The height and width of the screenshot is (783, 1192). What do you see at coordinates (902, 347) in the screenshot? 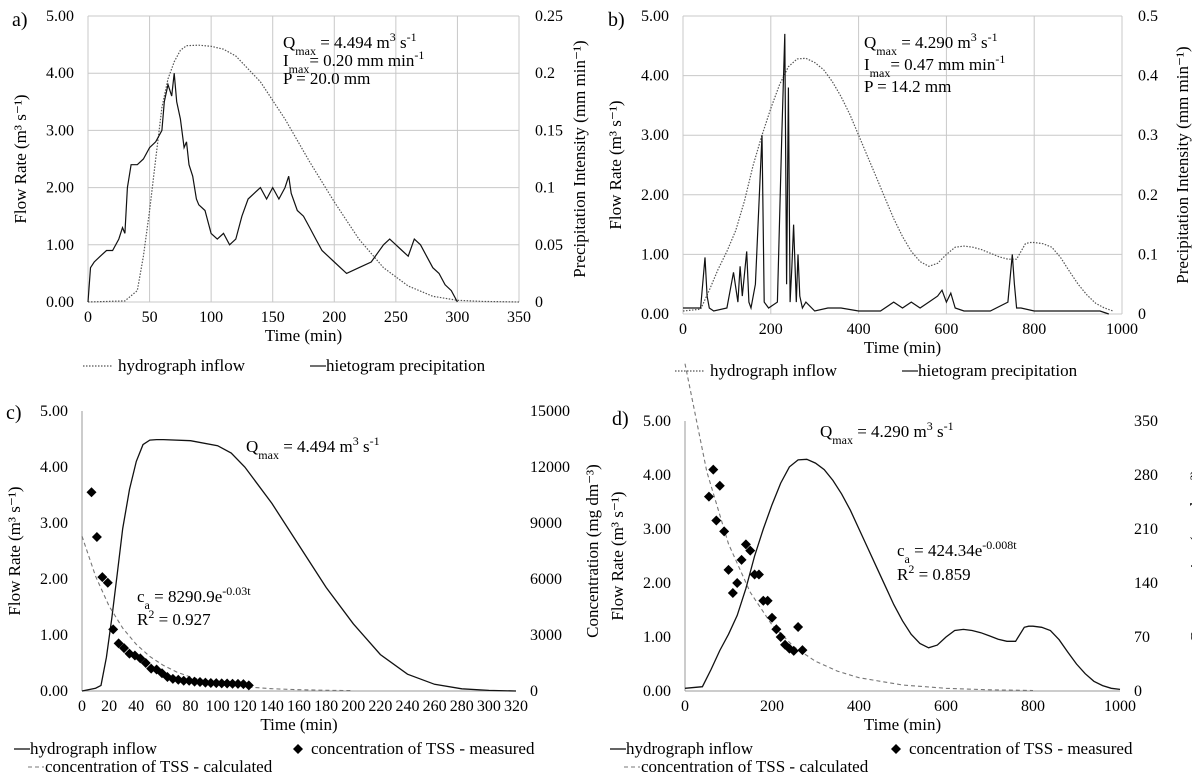
I see `x-axis-title: Time (min)` at bounding box center [902, 347].